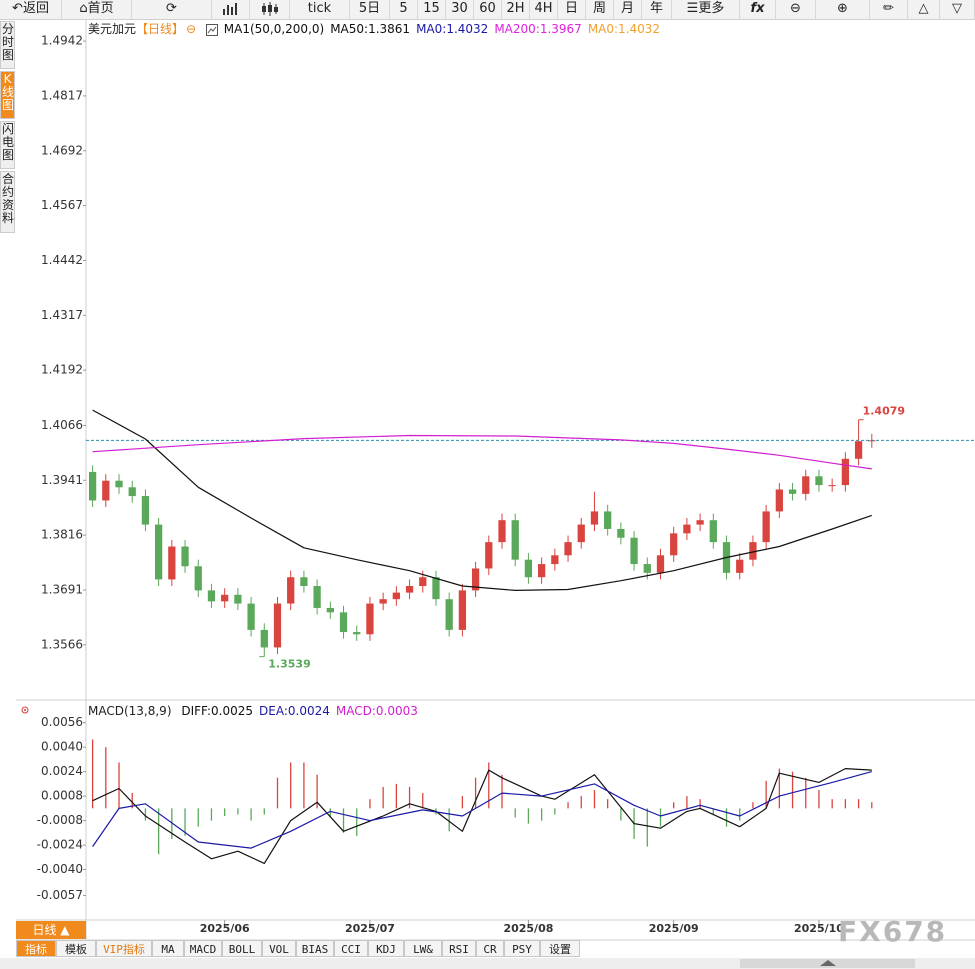  Describe the element at coordinates (828, 963) in the screenshot. I see `scroll-arrow` at that location.